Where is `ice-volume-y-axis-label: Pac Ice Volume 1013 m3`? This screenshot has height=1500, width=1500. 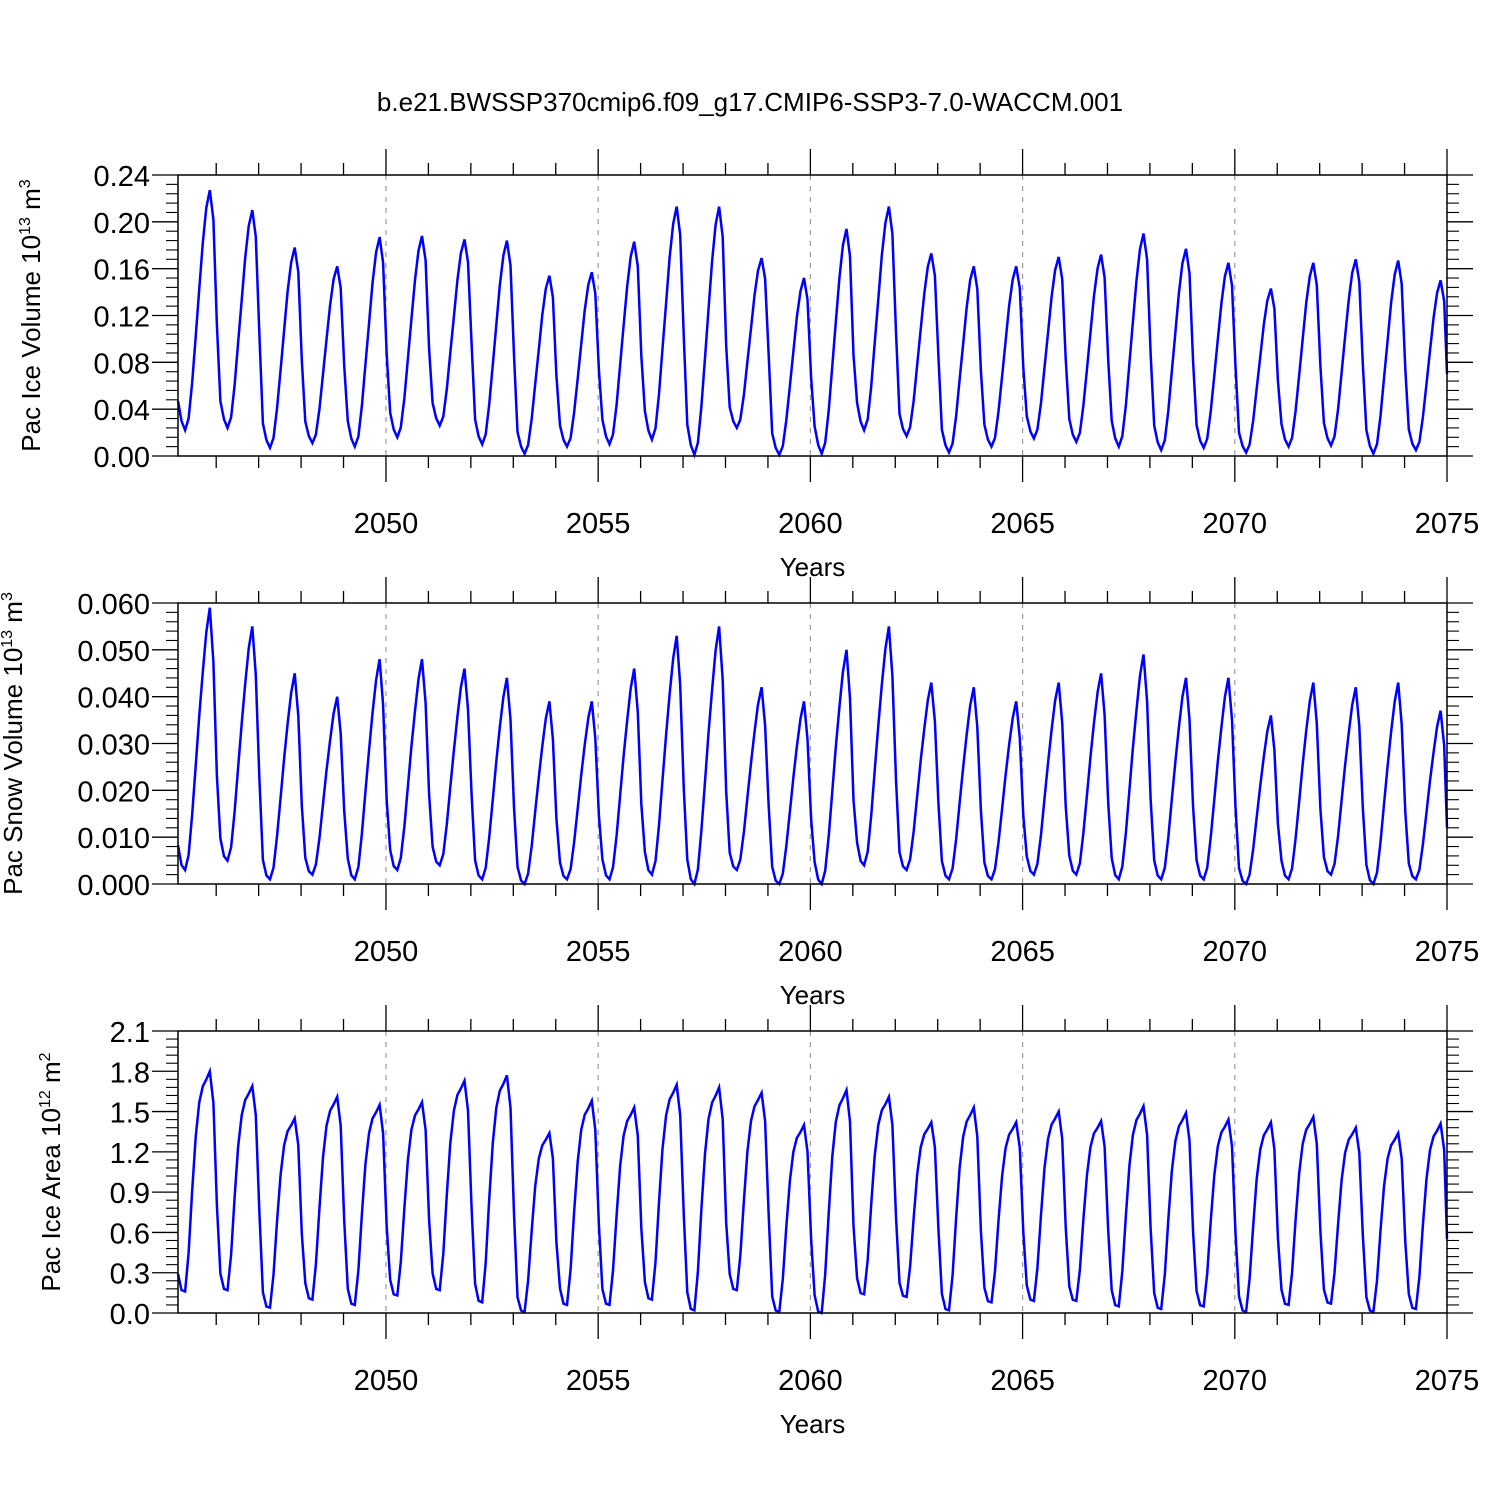 ice-volume-y-axis-label: Pac Ice Volume 1013 m3 is located at coordinates (31, 315).